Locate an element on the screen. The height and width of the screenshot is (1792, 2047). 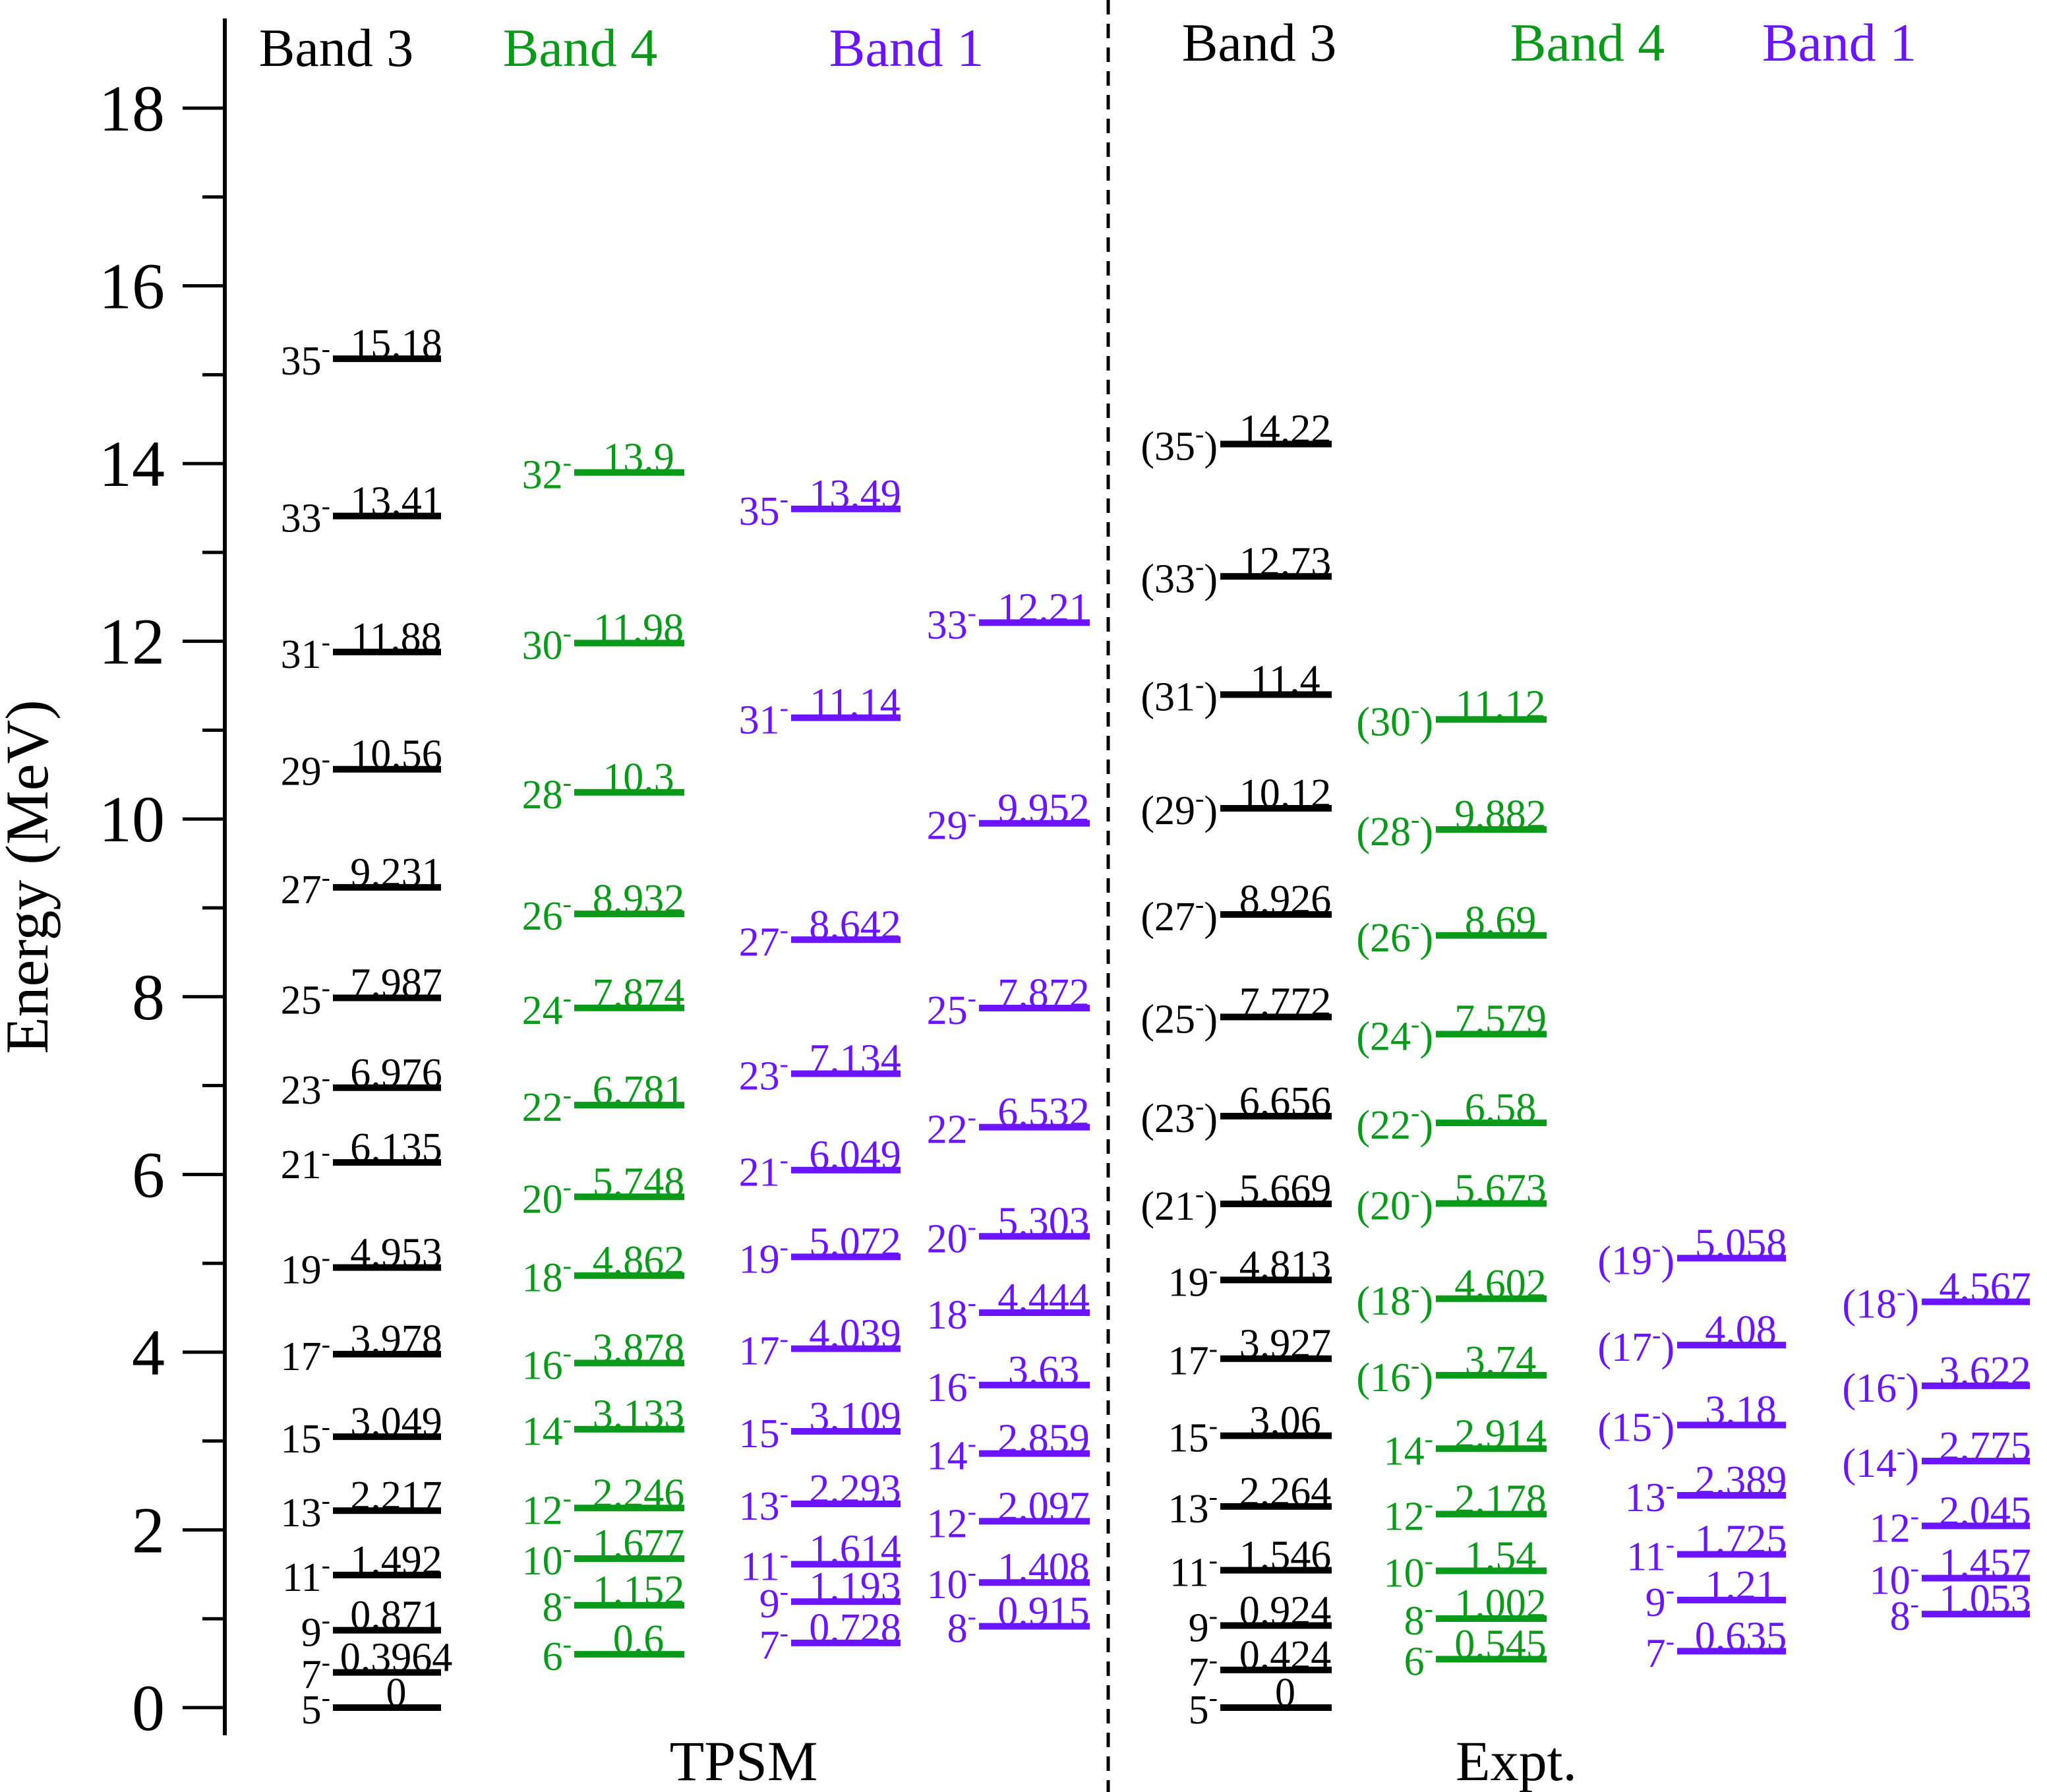
energy-value: 2.389 is located at coordinates (1741, 1480).